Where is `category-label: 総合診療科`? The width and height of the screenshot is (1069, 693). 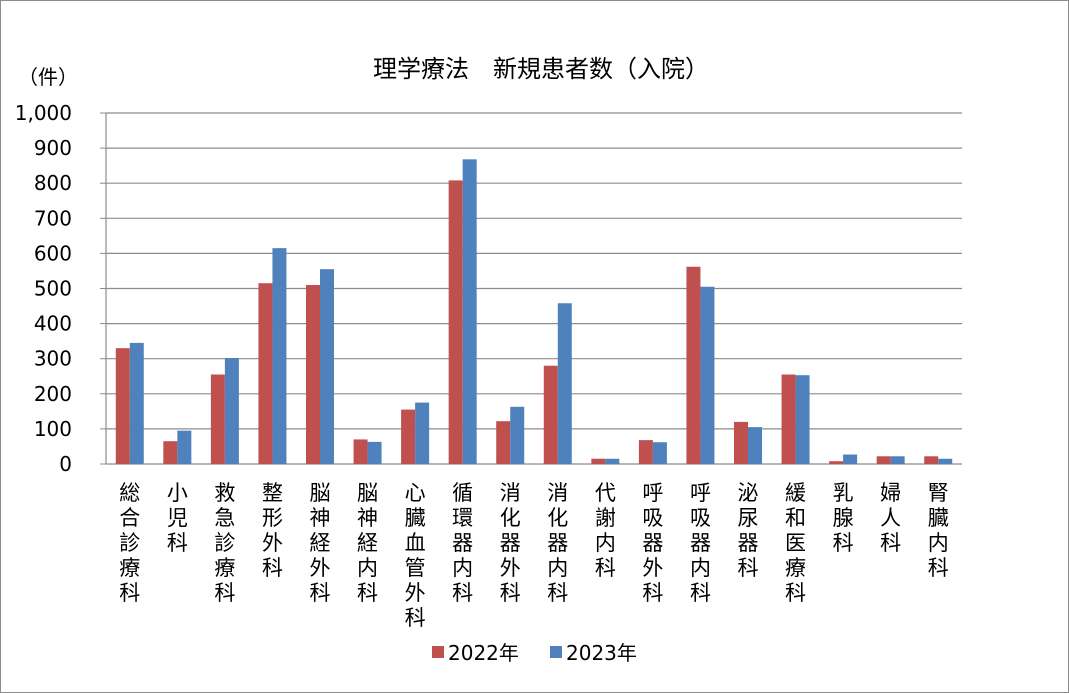 category-label: 総合診療科 is located at coordinates (129, 543).